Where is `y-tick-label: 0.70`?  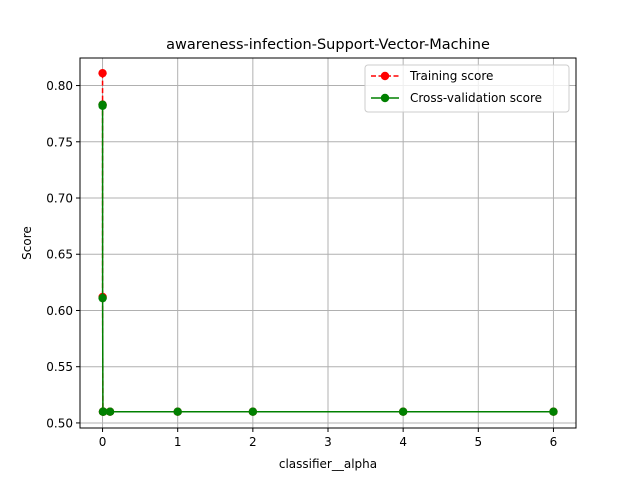 y-tick-label: 0.70 is located at coordinates (59, 199).